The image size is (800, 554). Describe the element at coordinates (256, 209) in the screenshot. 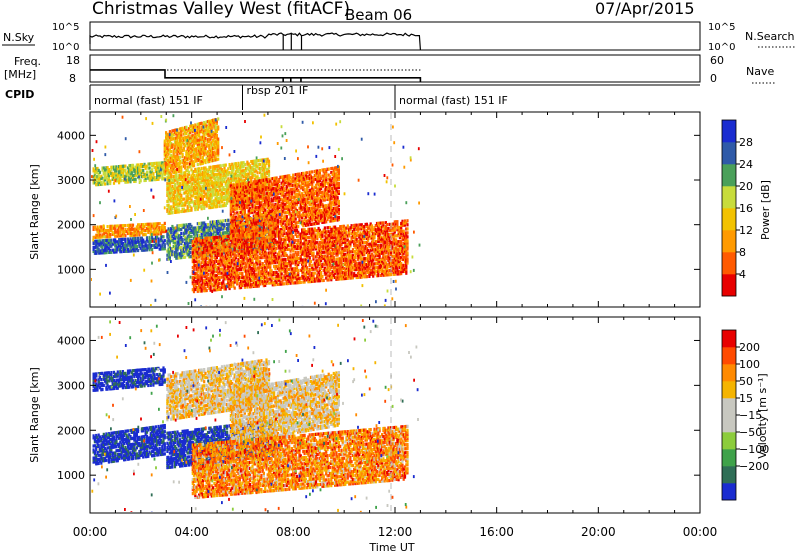

I see `power-echo-cells` at that location.